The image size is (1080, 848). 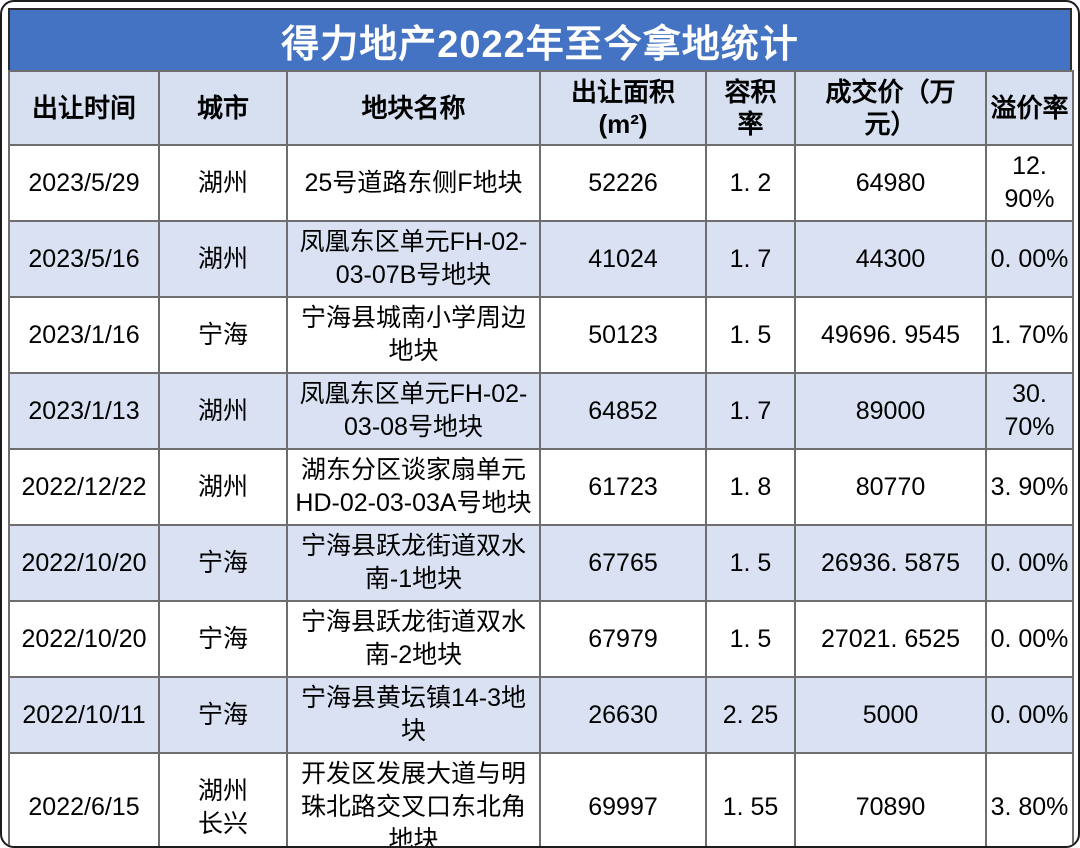 What do you see at coordinates (413, 183) in the screenshot?
I see `cell-plot-name: 25号道路东侧F地块` at bounding box center [413, 183].